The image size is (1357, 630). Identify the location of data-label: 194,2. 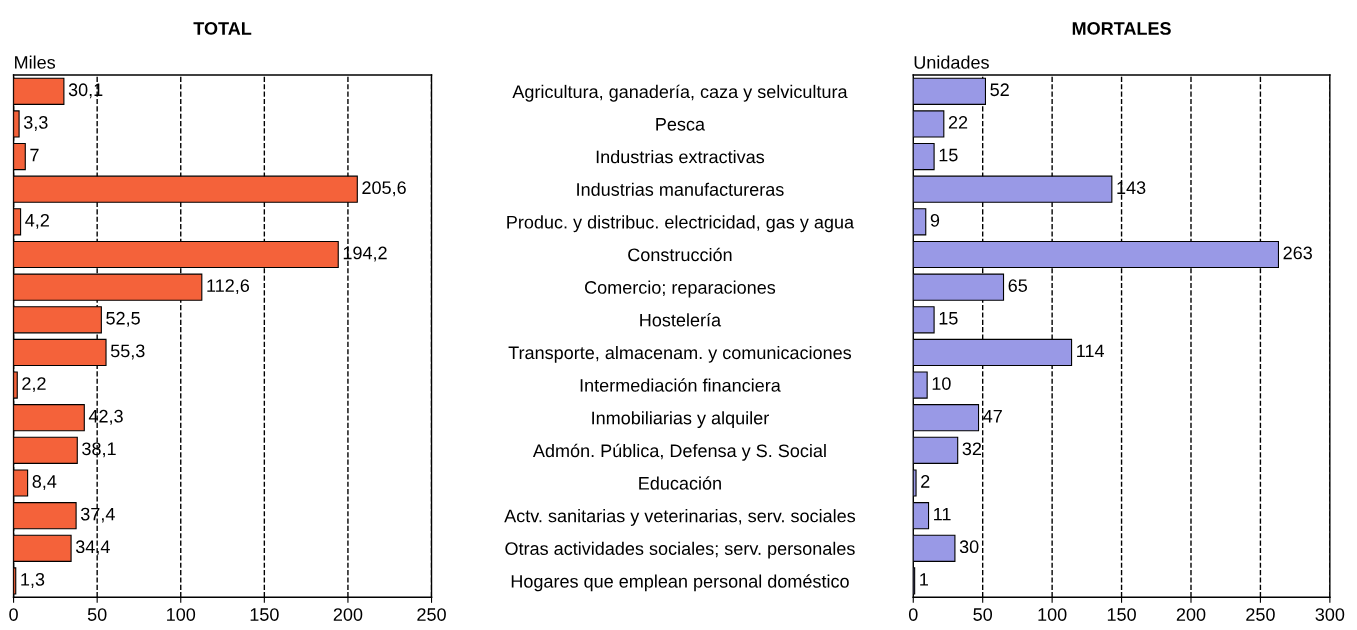
(365, 254).